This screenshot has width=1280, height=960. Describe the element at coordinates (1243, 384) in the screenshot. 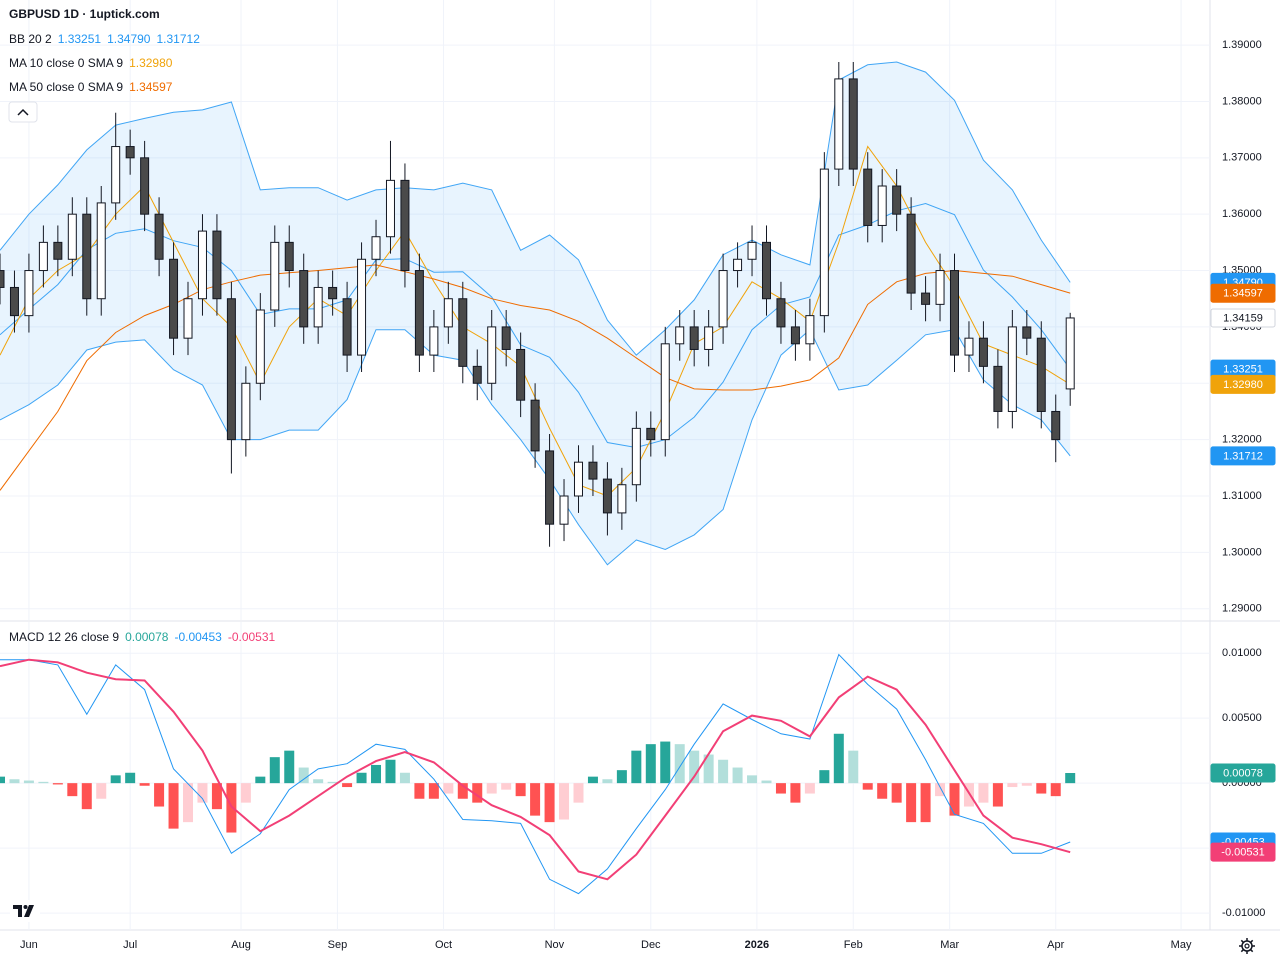

I see `price-tag: 1.32980` at that location.